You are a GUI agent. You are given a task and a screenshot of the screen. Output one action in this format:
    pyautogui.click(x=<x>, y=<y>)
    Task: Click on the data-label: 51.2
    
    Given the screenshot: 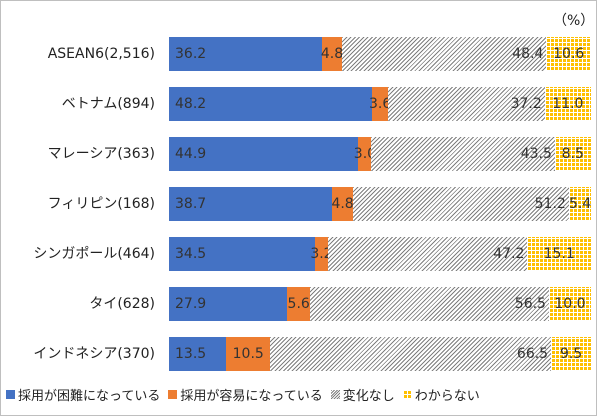 What is the action you would take?
    pyautogui.click(x=550, y=204)
    